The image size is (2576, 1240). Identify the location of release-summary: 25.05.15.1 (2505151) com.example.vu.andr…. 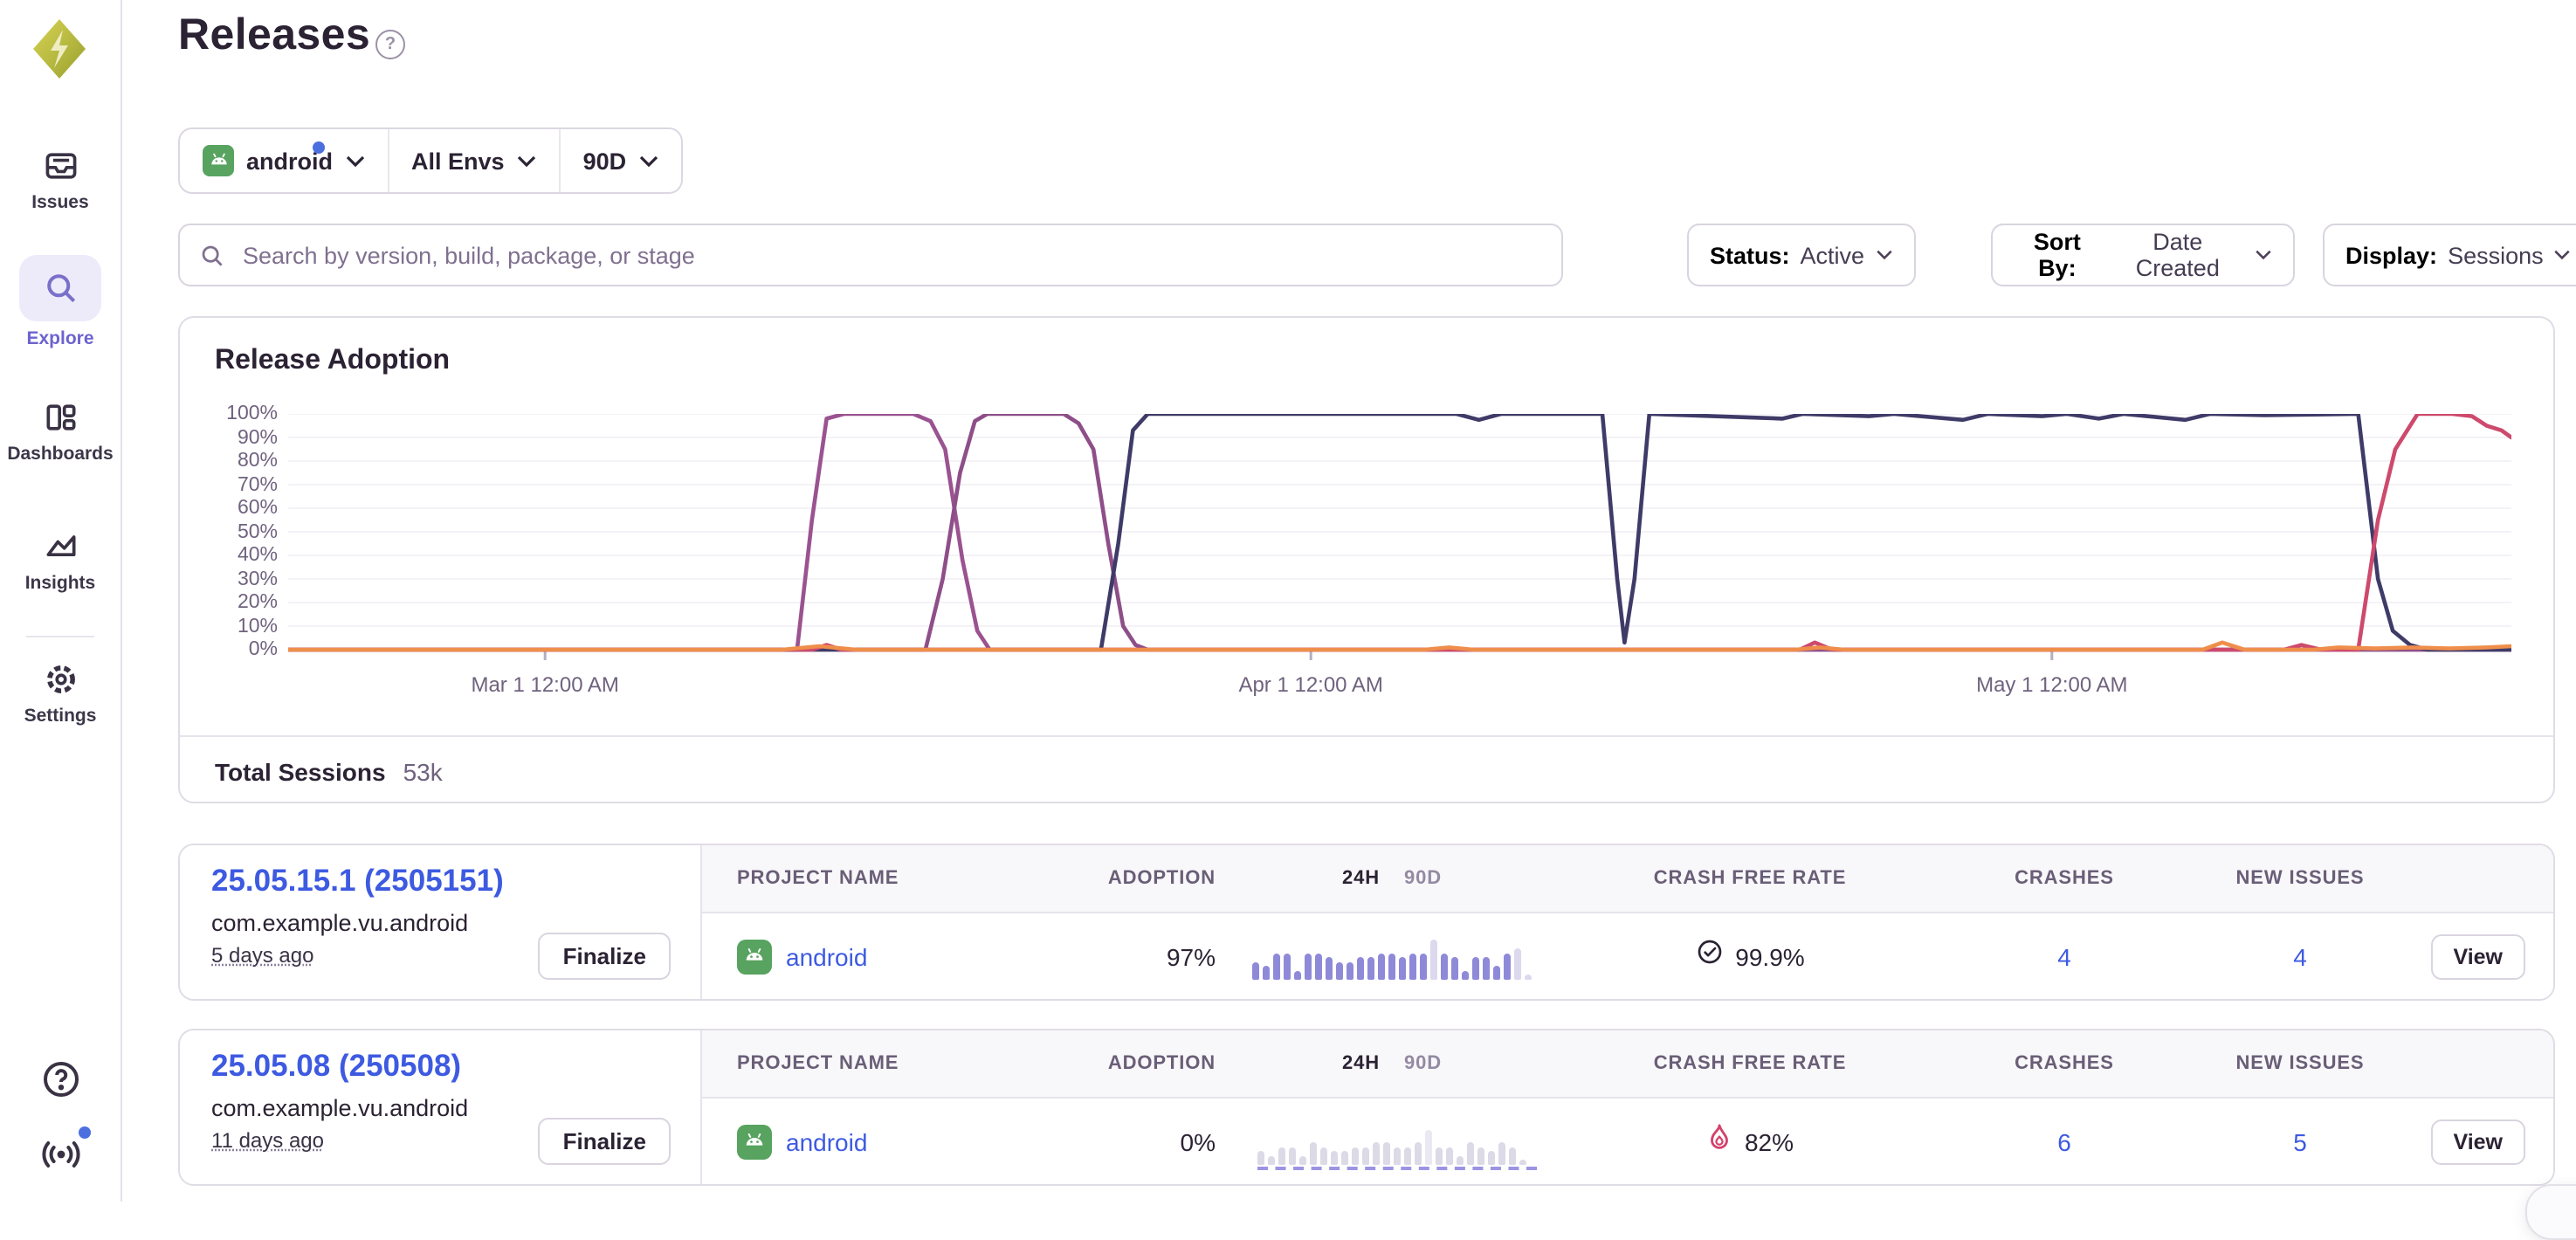
(441, 922).